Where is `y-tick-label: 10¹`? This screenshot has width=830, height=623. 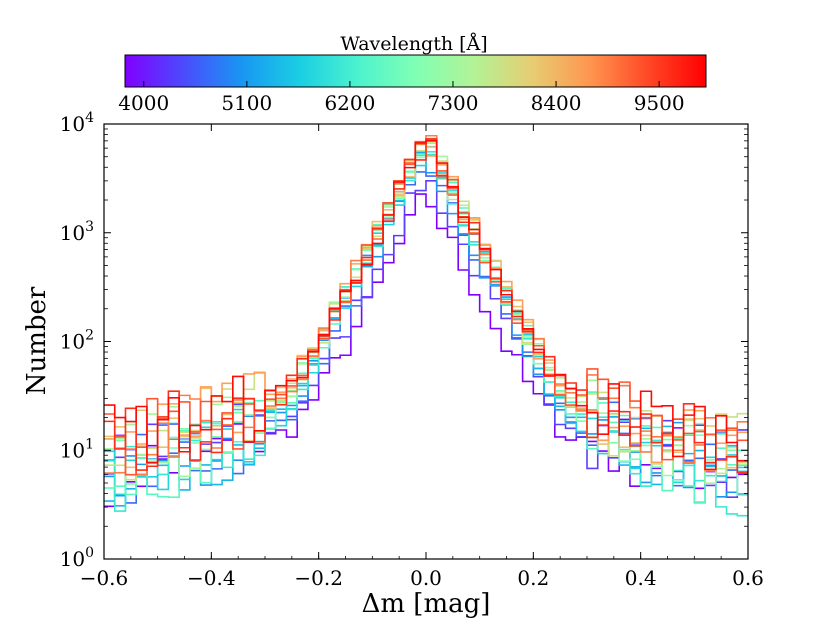
y-tick-label: 10¹ is located at coordinates (77, 449).